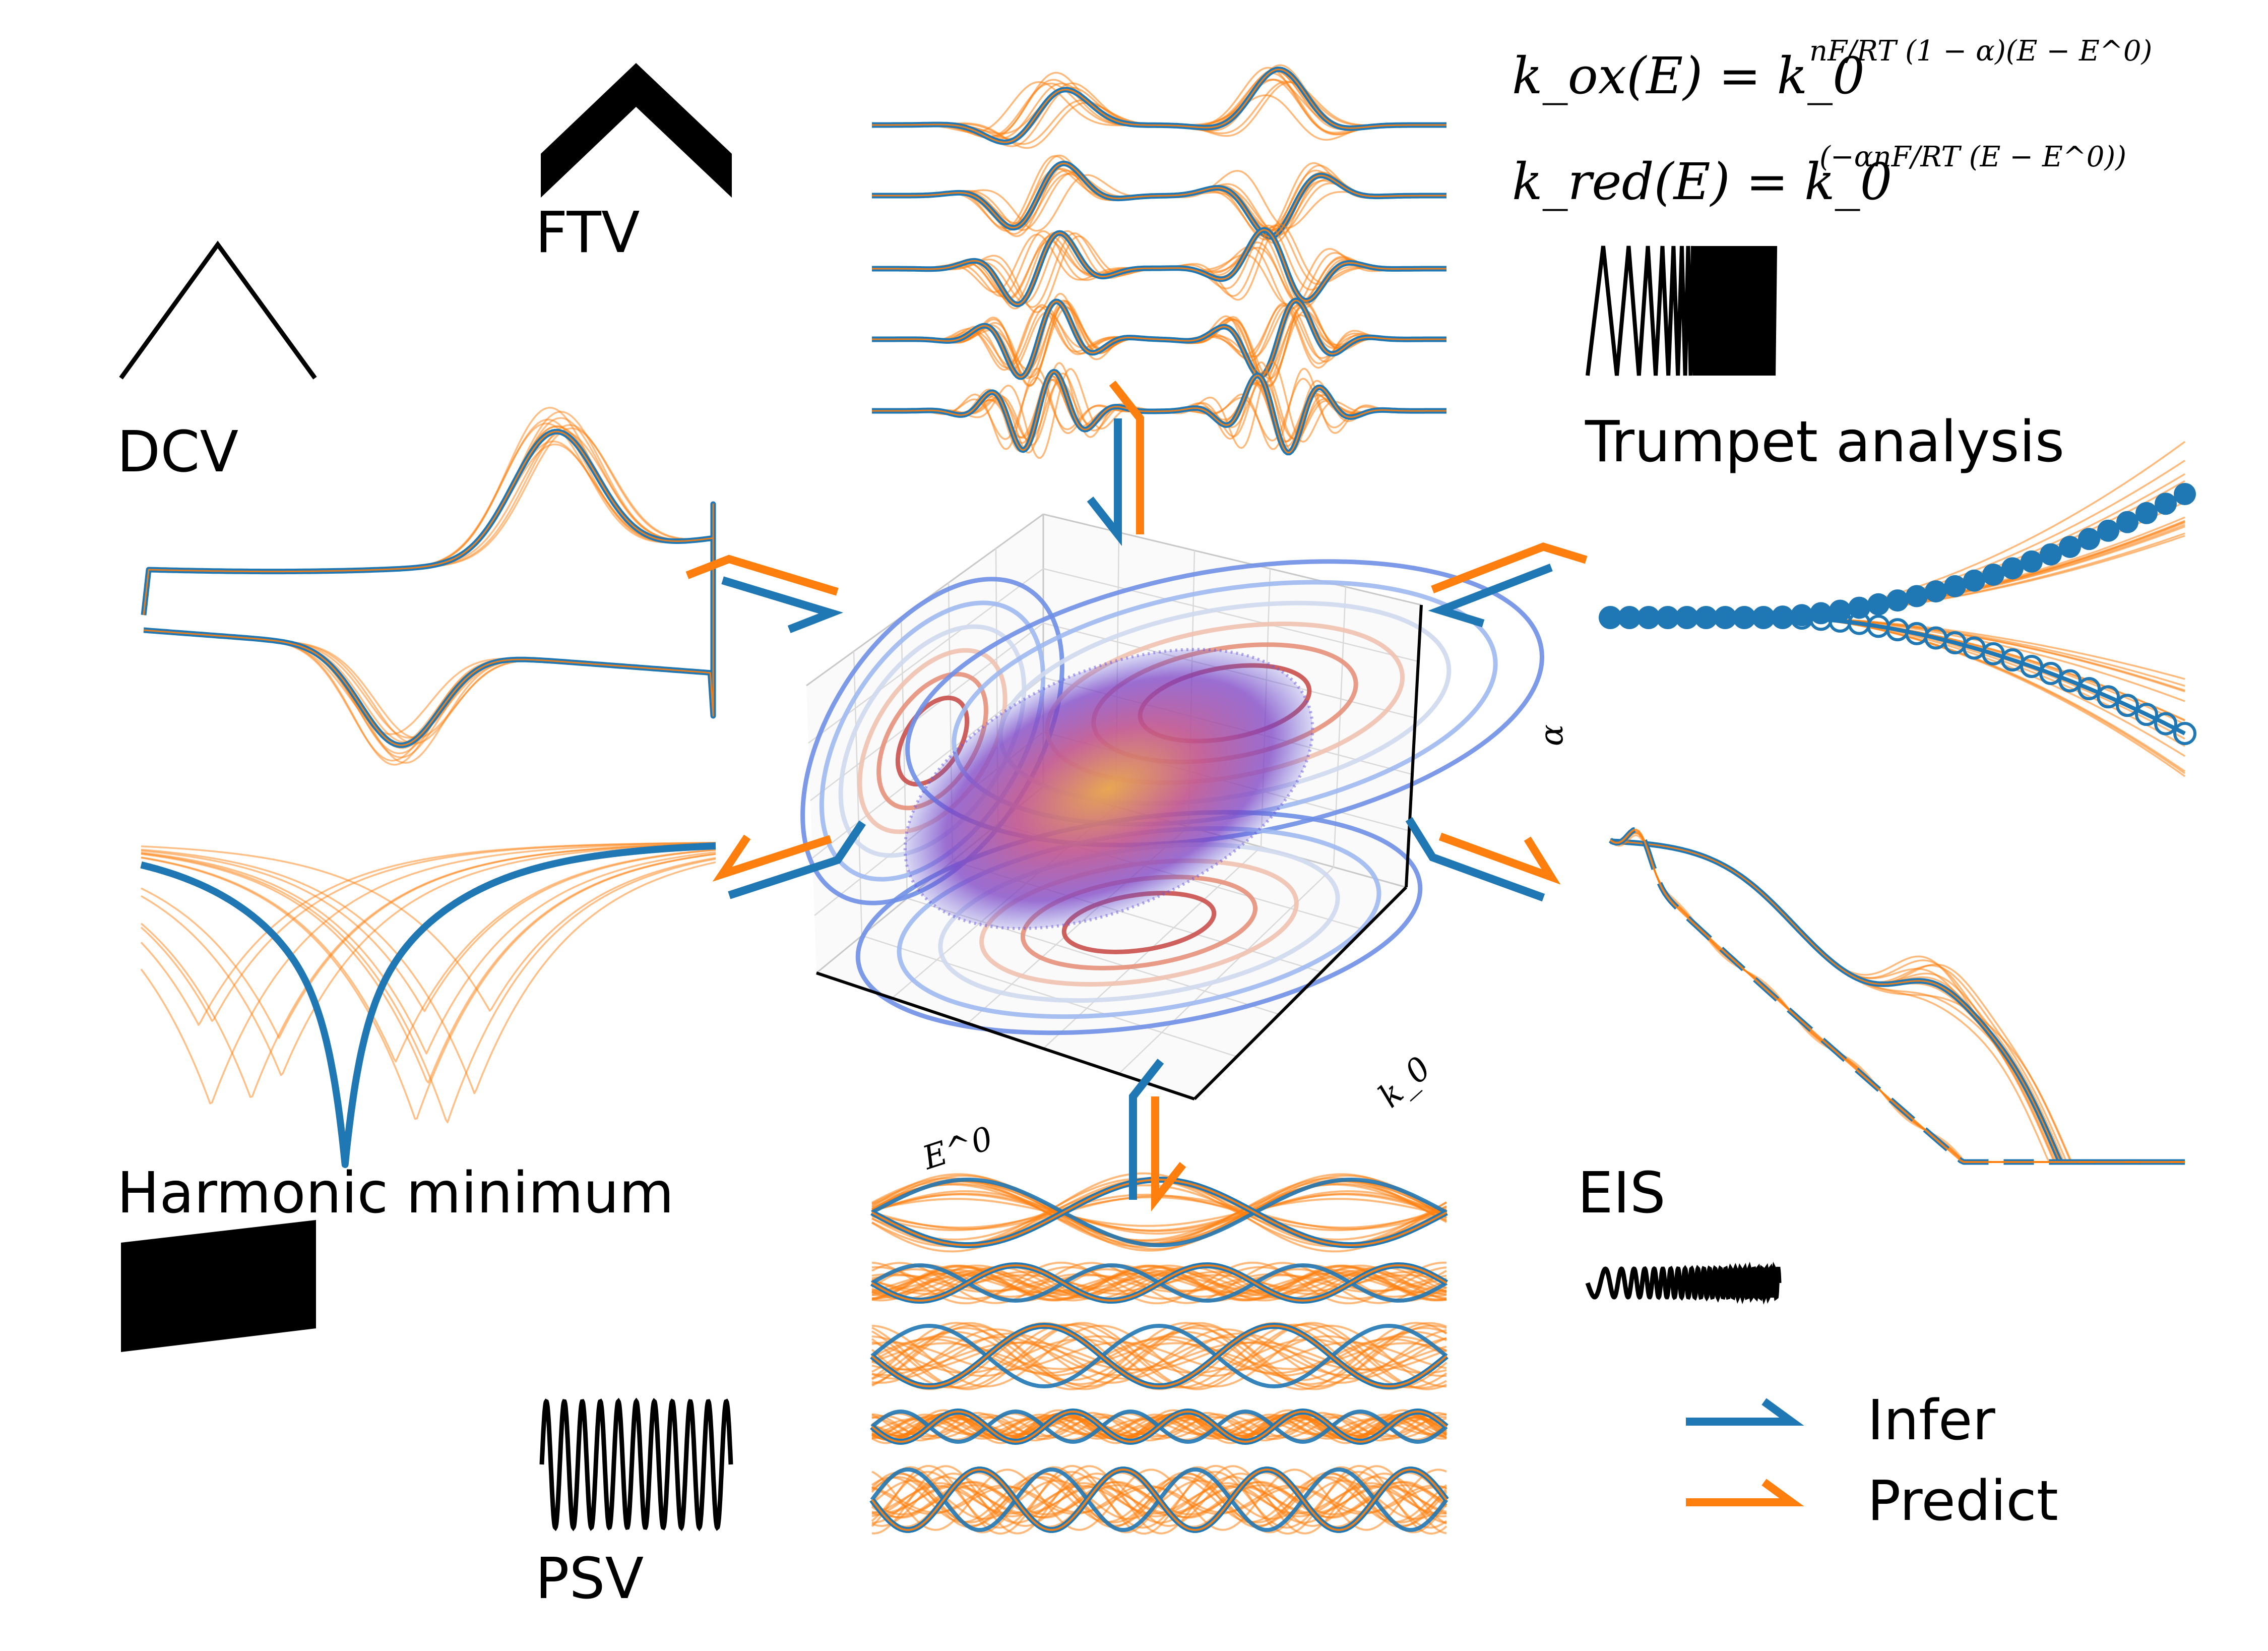  What do you see at coordinates (1404, 1082) in the screenshot?
I see `k0-axis-label: k_0` at bounding box center [1404, 1082].